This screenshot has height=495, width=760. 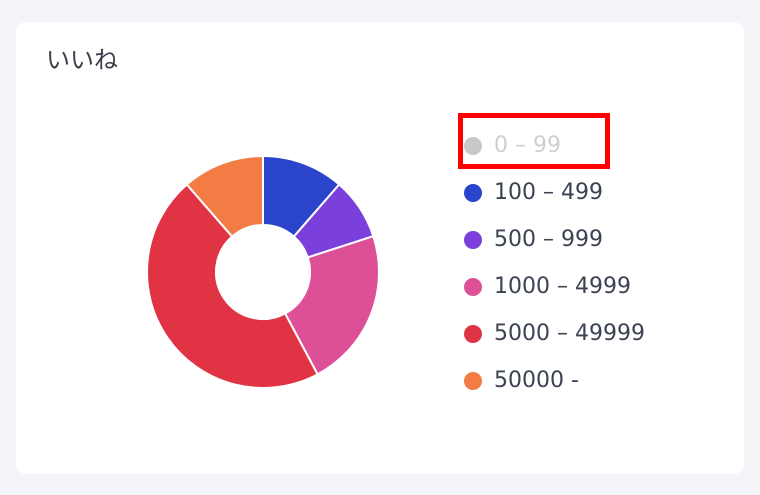 I want to click on legend-label: 5000 – 49999, so click(x=569, y=333).